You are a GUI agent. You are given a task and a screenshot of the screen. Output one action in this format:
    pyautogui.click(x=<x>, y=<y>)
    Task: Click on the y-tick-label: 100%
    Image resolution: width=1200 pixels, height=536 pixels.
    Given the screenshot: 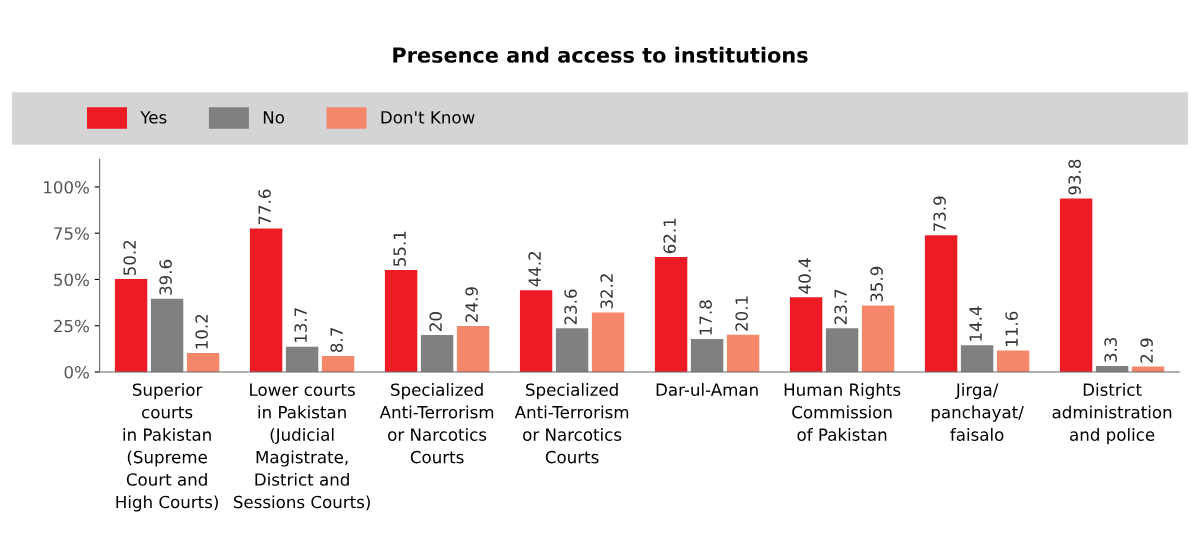 What is the action you would take?
    pyautogui.click(x=66, y=187)
    